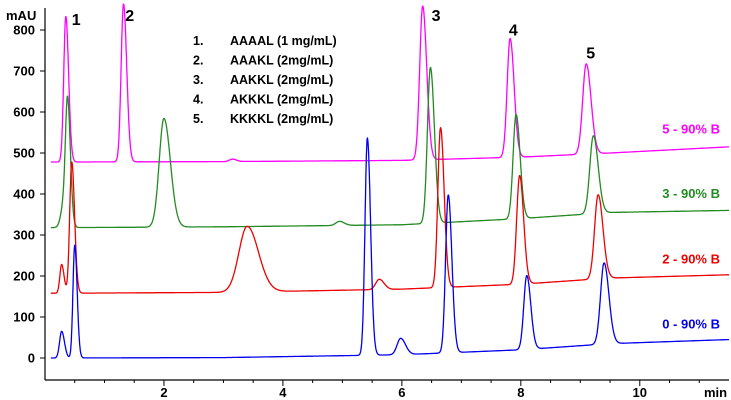 The width and height of the screenshot is (731, 400). What do you see at coordinates (520, 392) in the screenshot?
I see `x-tick-label: 8` at bounding box center [520, 392].